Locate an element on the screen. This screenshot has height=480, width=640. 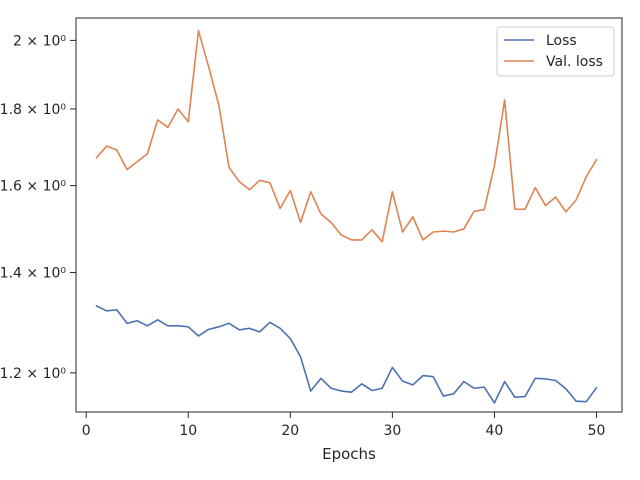
y-tick-label: 1.4 × 10⁰ is located at coordinates (33, 274).